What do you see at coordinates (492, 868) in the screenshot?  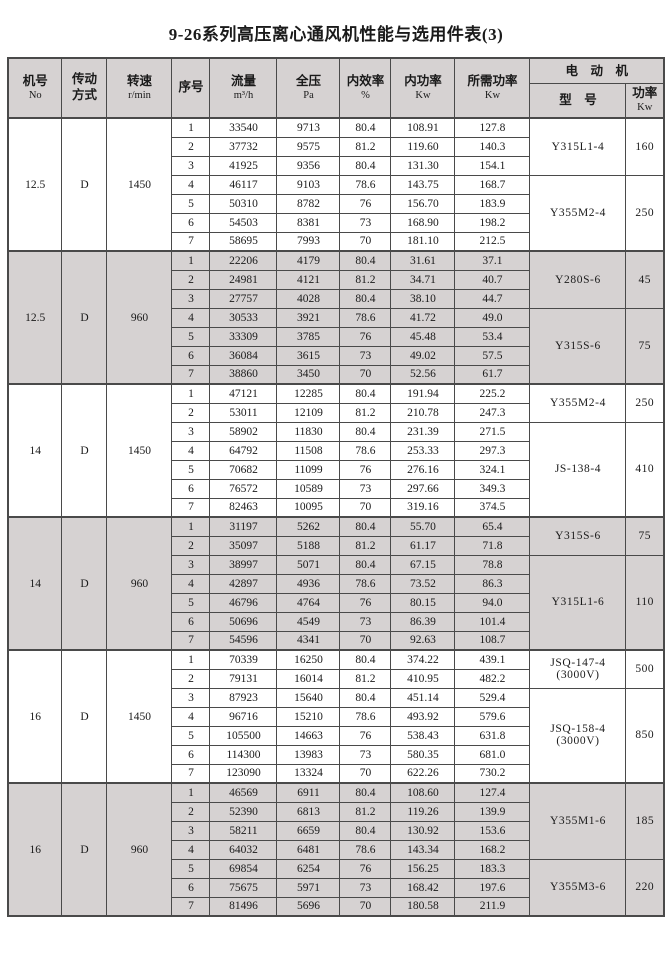 I see `required-power-cell: 183.3` at bounding box center [492, 868].